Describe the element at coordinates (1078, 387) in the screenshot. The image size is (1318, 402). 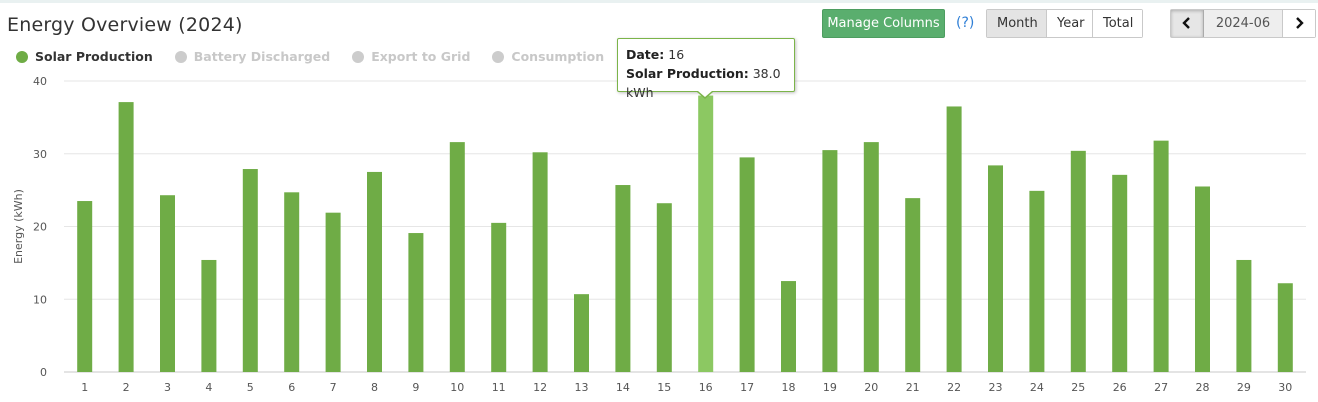
I see `x-tick-label: 25` at that location.